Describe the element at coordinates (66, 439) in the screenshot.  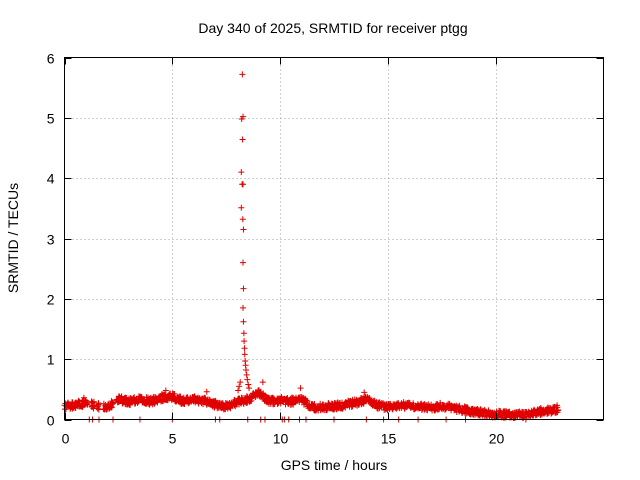
I see `x-tick-label: 0` at that location.